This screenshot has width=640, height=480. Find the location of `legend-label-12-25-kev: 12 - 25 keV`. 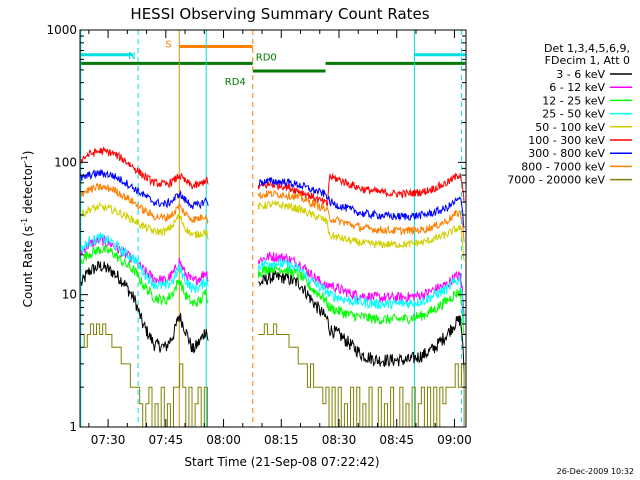

legend-label-12-25-kev: 12 - 25 keV is located at coordinates (573, 100).